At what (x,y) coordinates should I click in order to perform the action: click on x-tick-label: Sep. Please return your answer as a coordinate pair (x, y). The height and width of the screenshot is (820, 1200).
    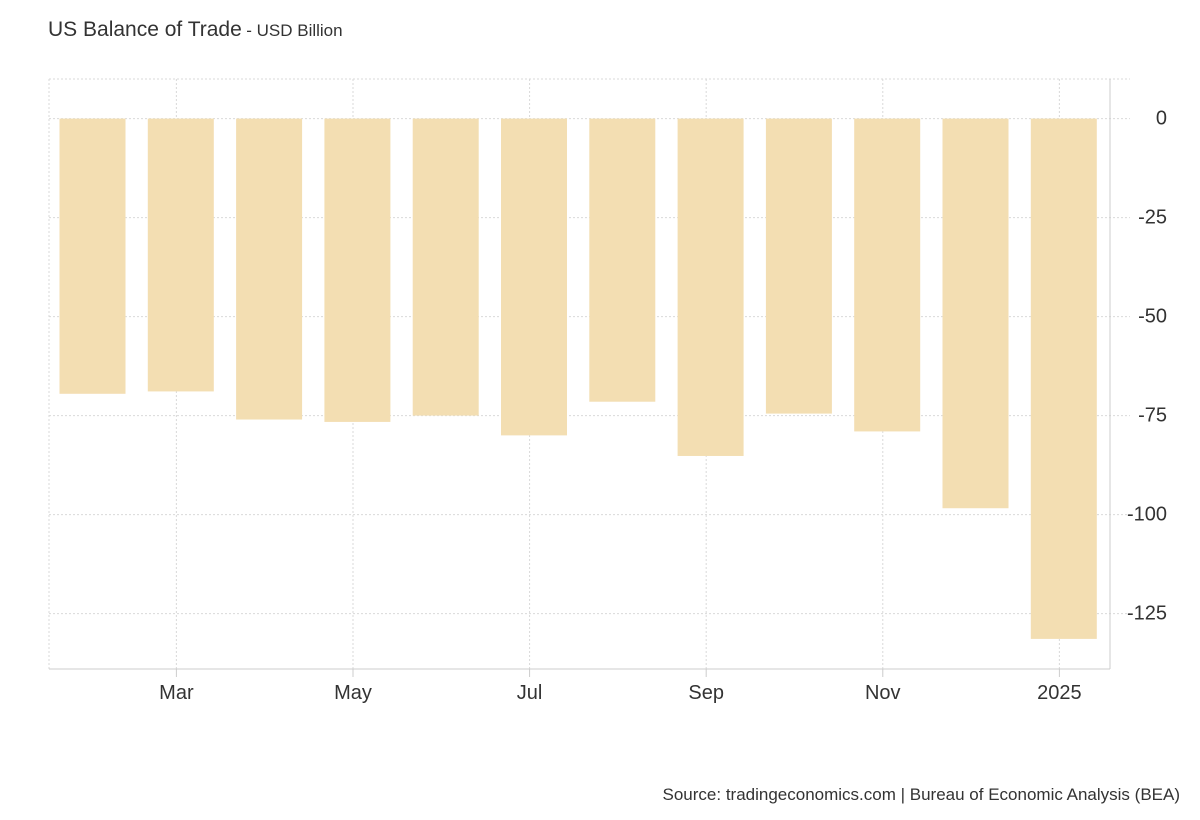
    Looking at the image, I should click on (706, 693).